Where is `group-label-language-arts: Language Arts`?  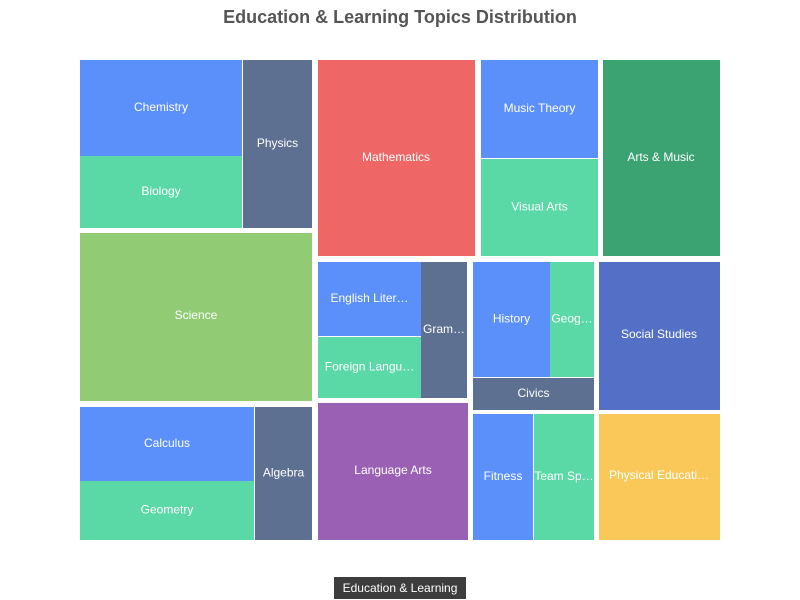 group-label-language-arts: Language Arts is located at coordinates (392, 470).